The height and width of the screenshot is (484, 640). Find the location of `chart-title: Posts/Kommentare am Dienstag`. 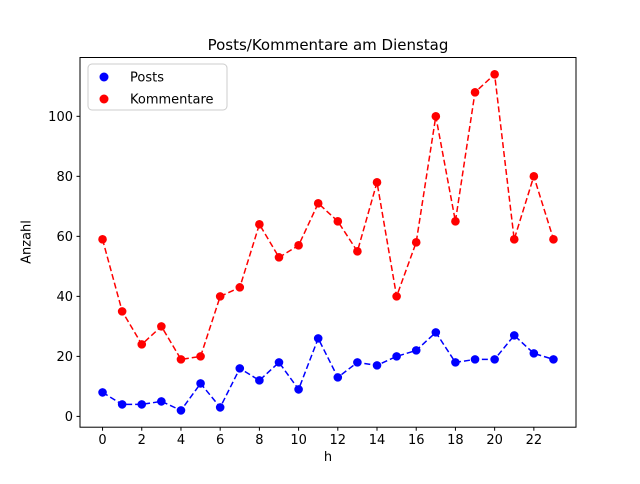

chart-title: Posts/Kommentare am Dienstag is located at coordinates (328, 45).